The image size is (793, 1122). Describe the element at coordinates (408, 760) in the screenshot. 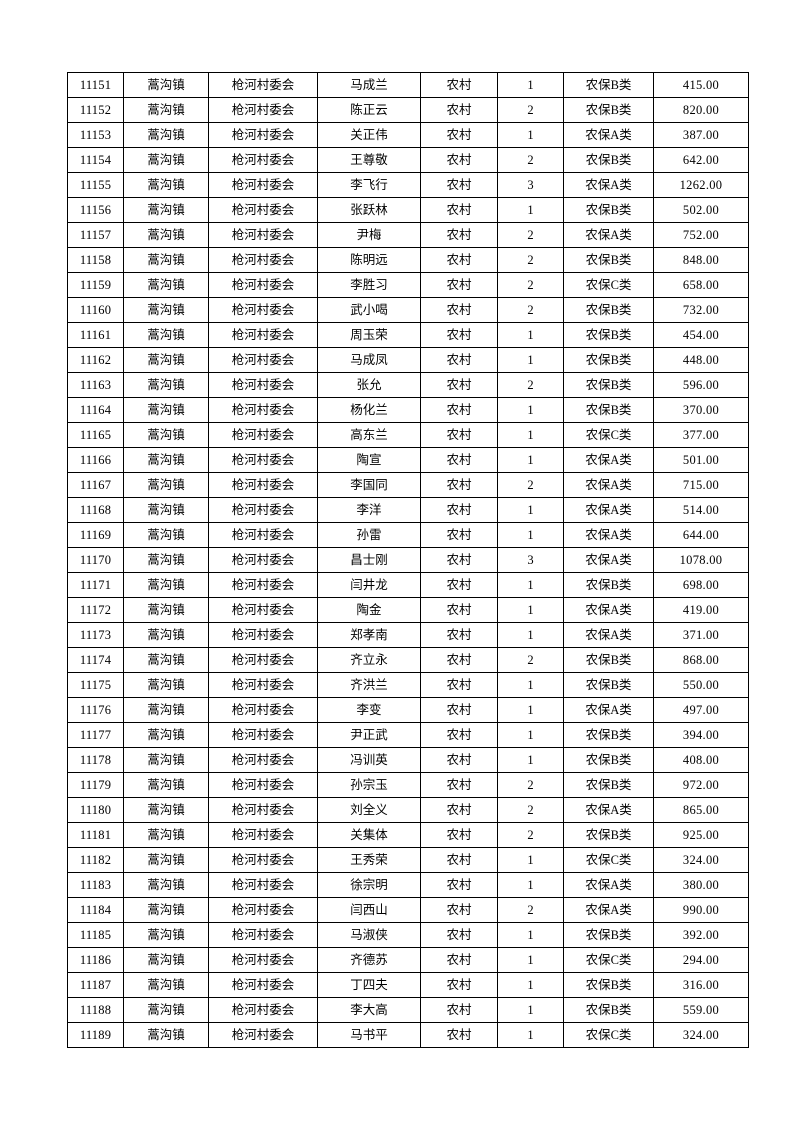

I see `table-row: 11178 蒿沟镇 枪河村委会 冯训英 农村 1 农保B类 408.00` at that location.